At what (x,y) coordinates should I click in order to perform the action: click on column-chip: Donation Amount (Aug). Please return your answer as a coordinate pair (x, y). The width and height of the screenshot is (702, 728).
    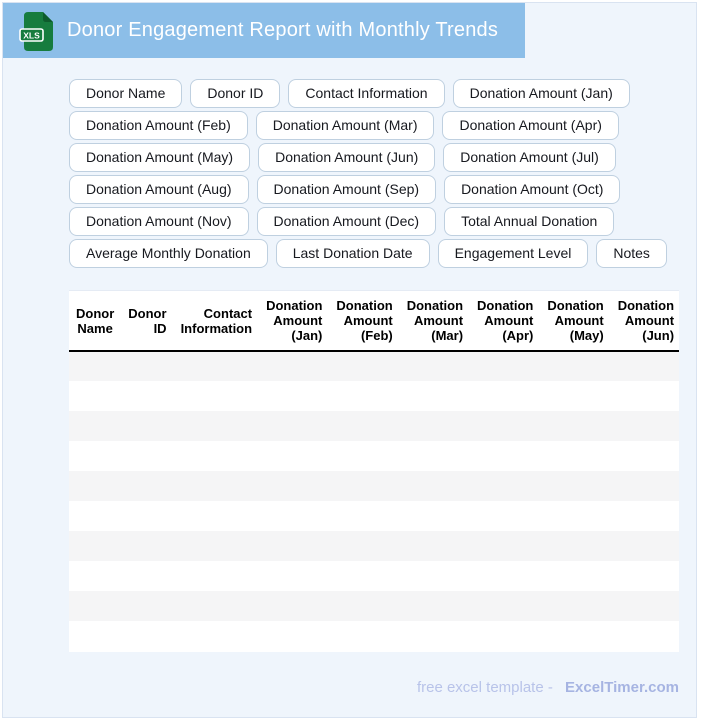
    Looking at the image, I should click on (159, 189).